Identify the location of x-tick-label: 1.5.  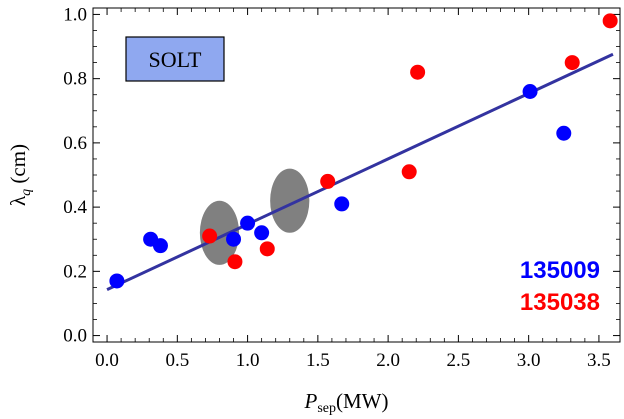
(318, 360).